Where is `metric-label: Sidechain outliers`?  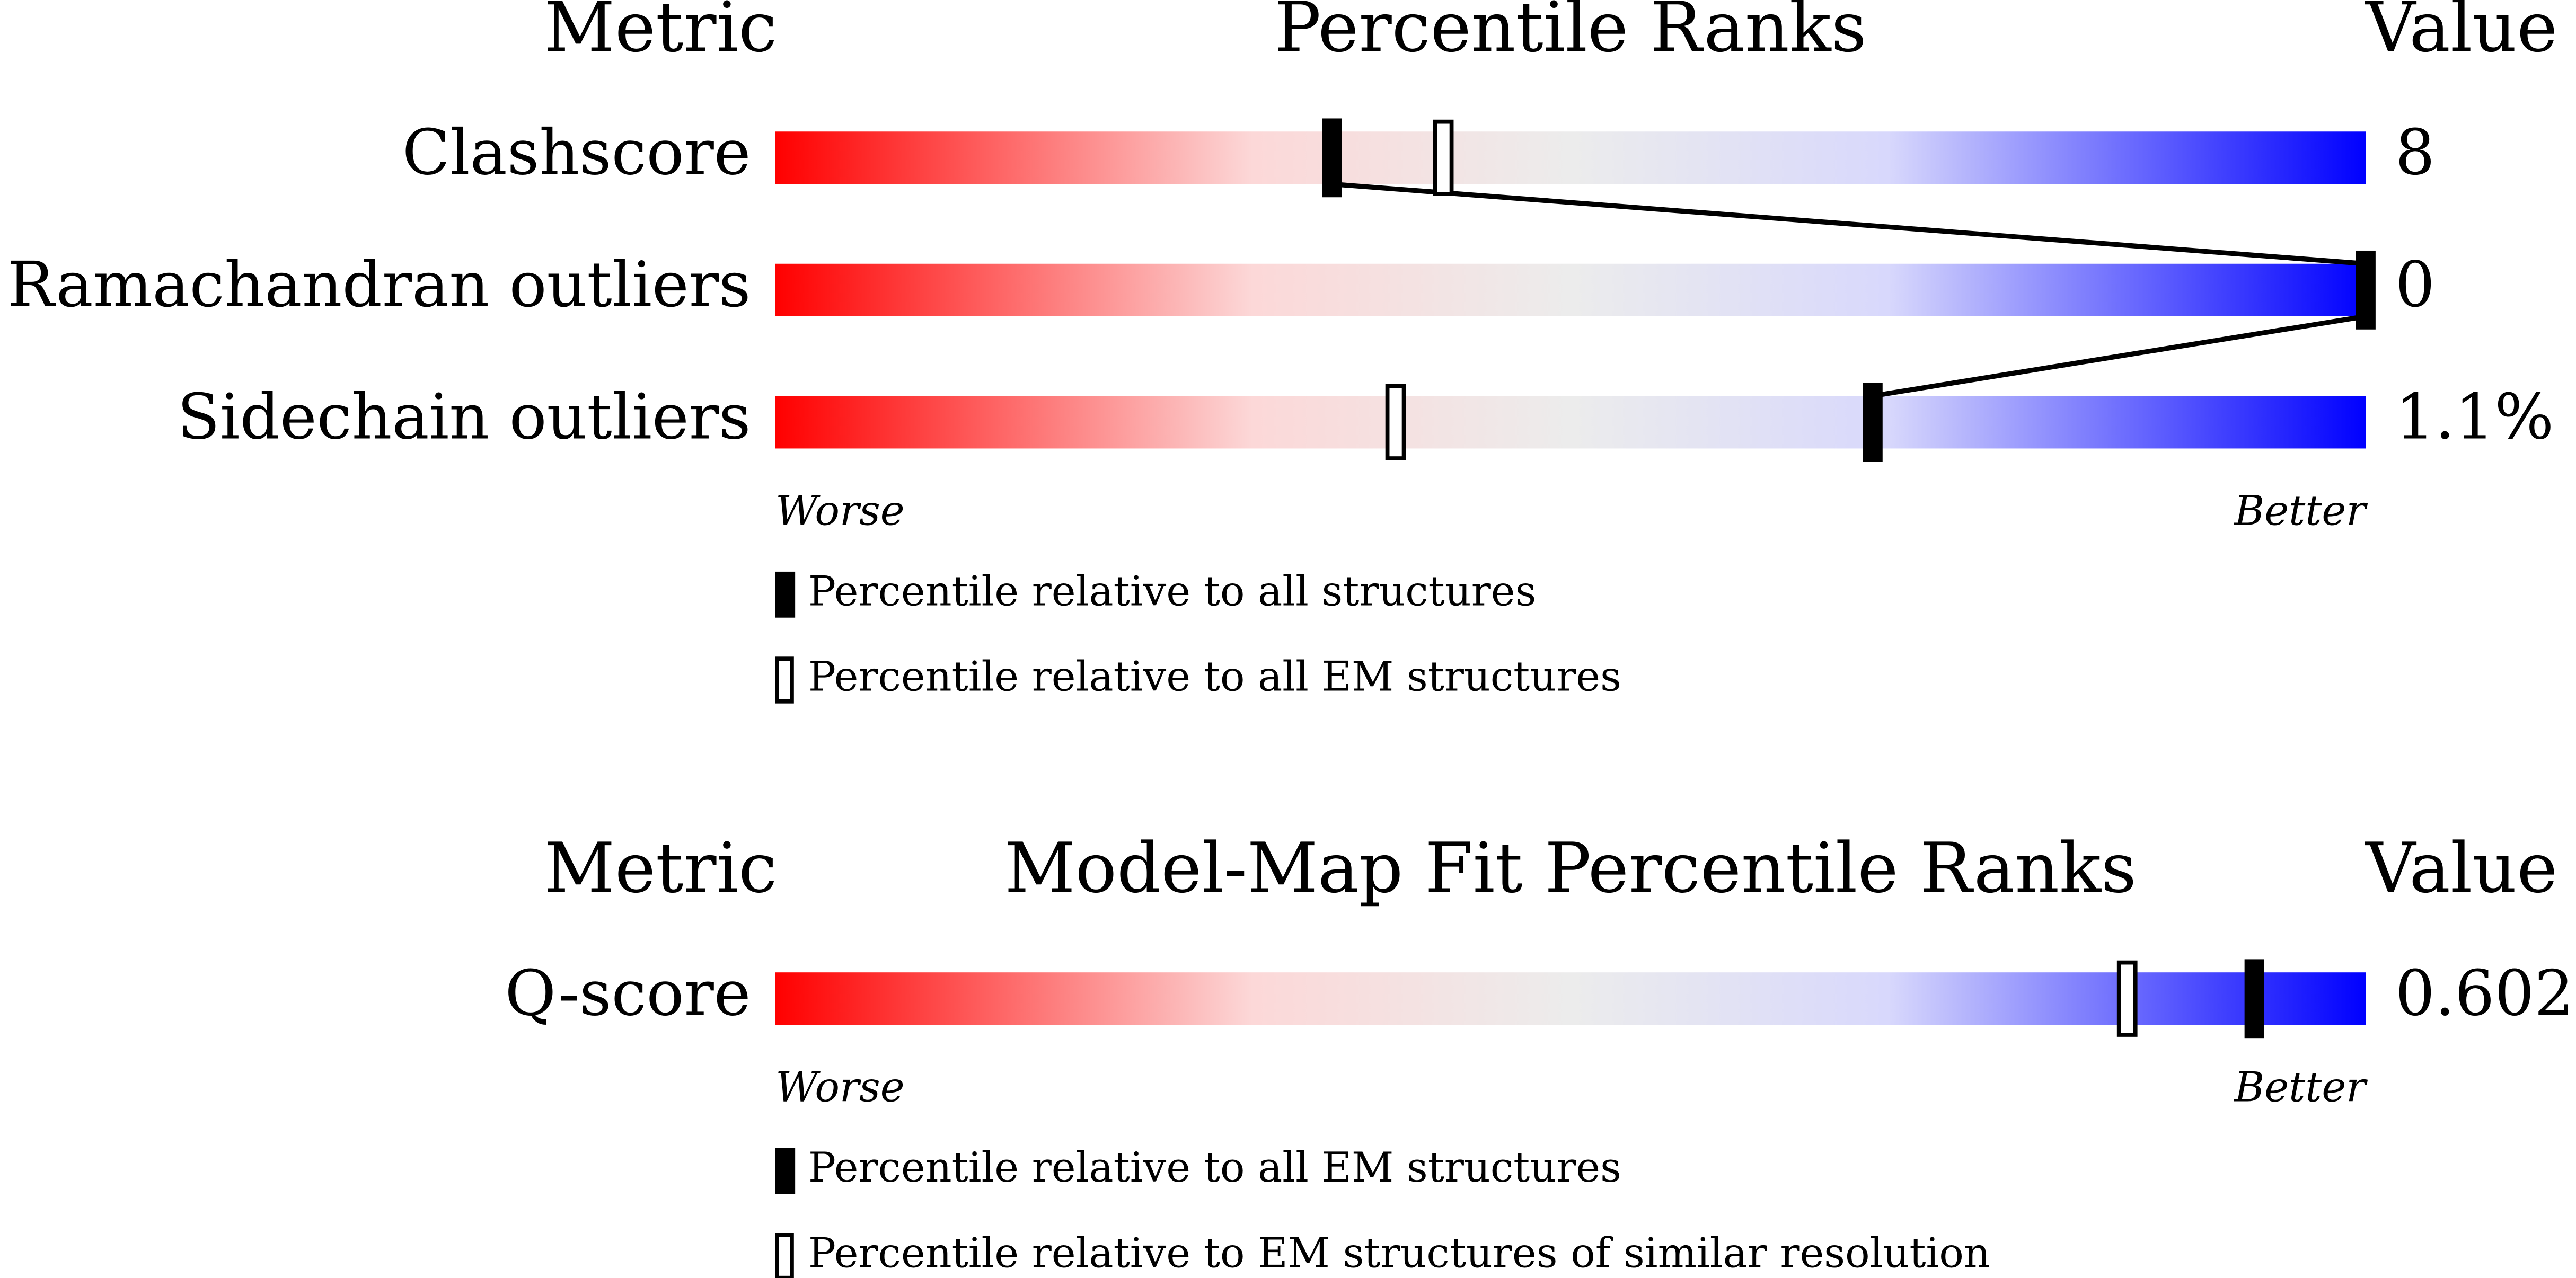 metric-label: Sidechain outliers is located at coordinates (464, 416).